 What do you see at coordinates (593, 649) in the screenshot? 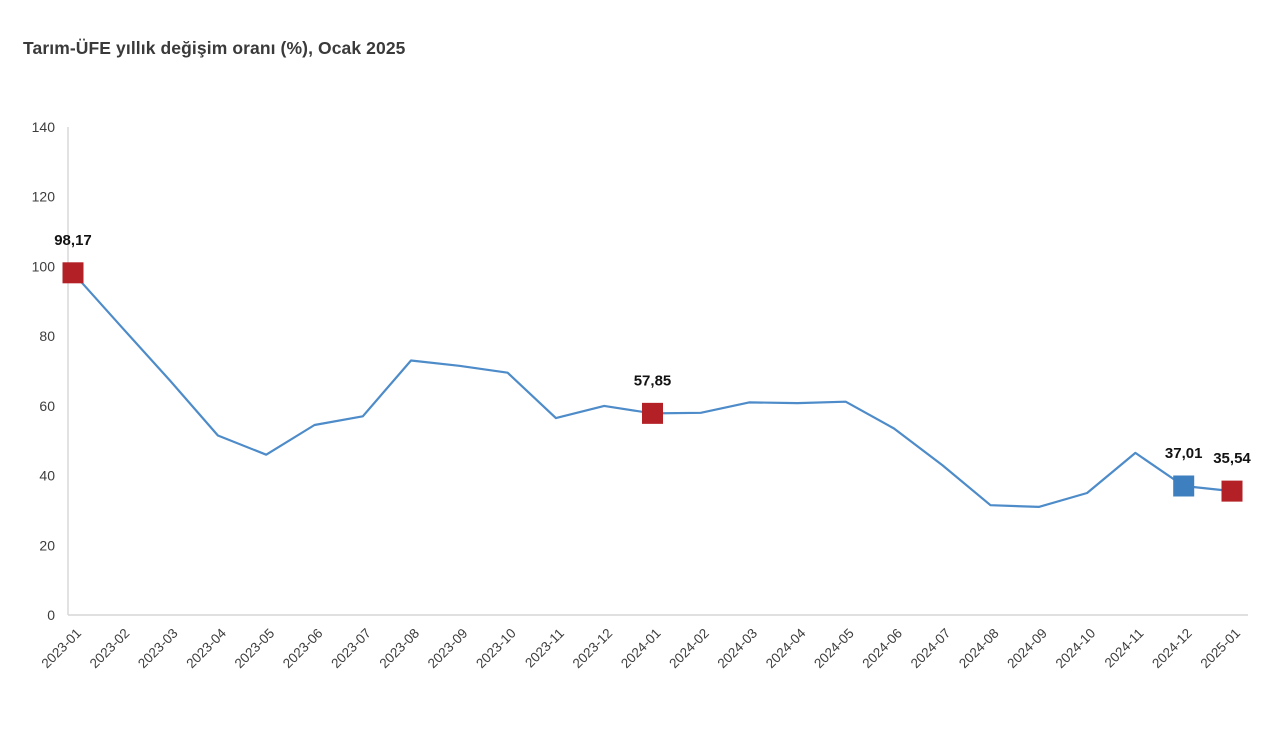
I see `x-tick-label: 2023-12` at bounding box center [593, 649].